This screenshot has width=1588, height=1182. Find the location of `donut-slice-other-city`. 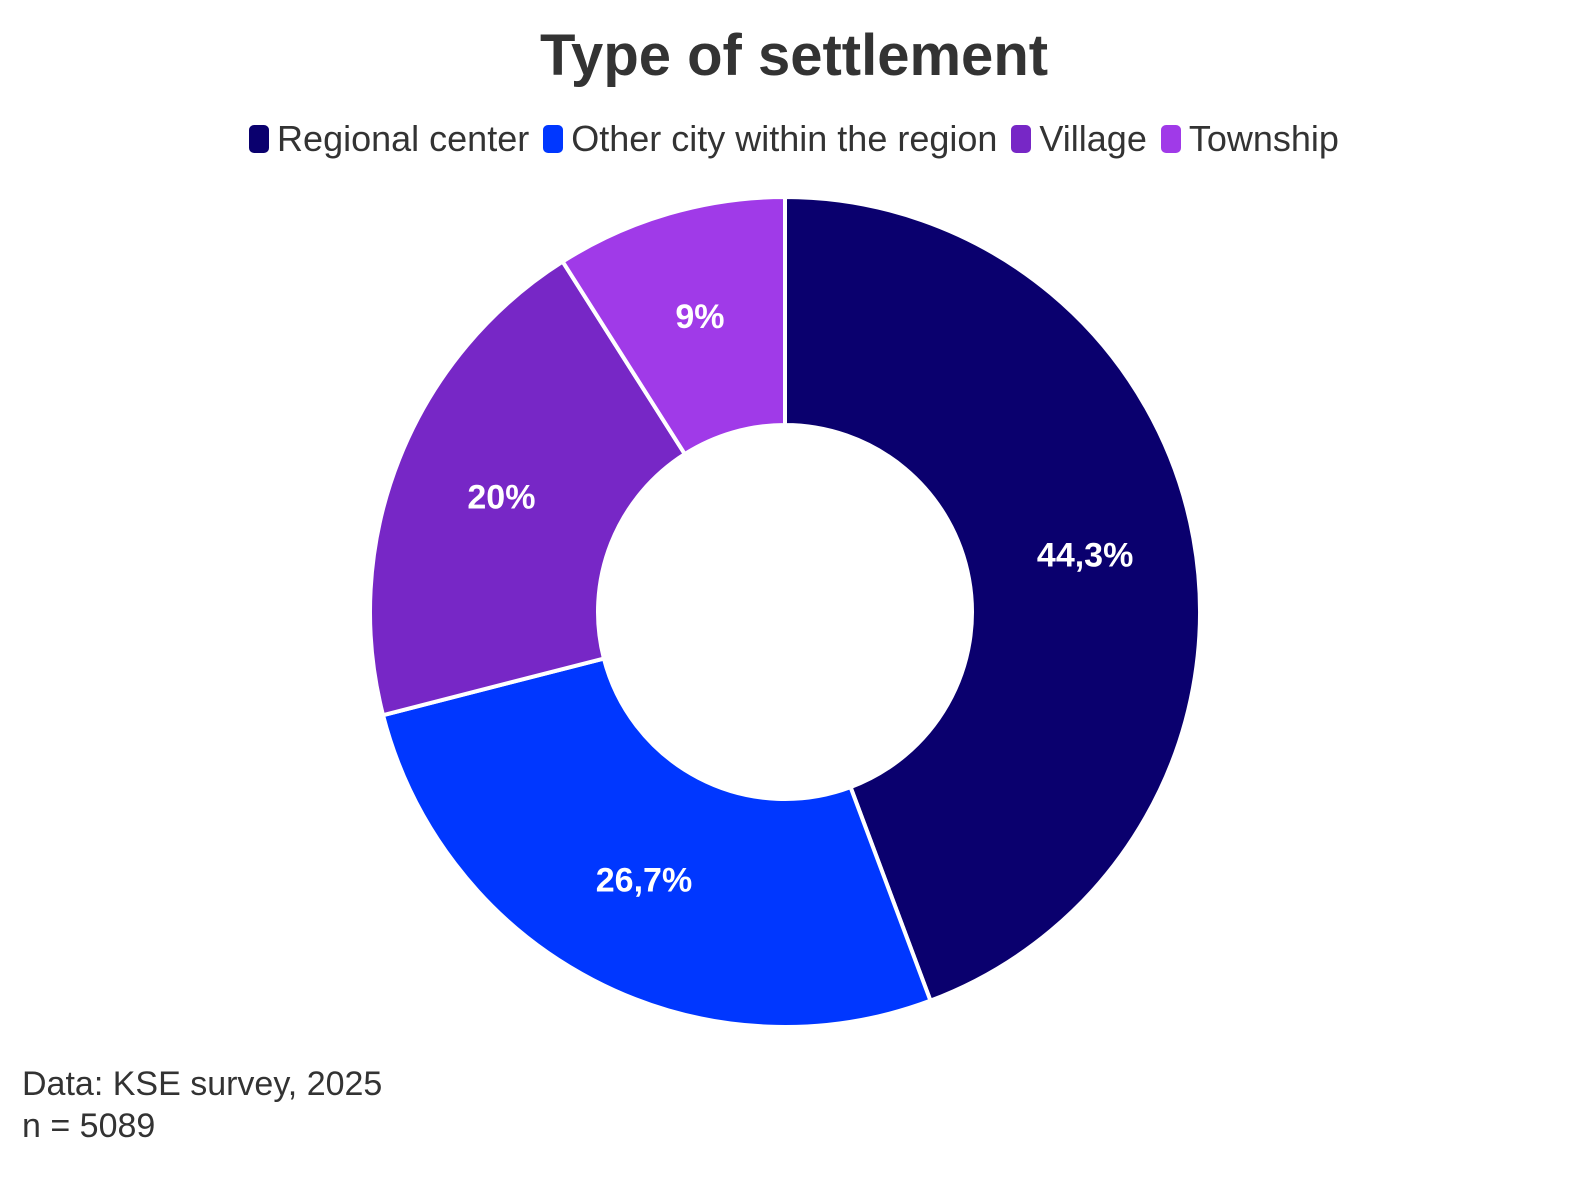

donut-slice-other-city is located at coordinates (657, 843).